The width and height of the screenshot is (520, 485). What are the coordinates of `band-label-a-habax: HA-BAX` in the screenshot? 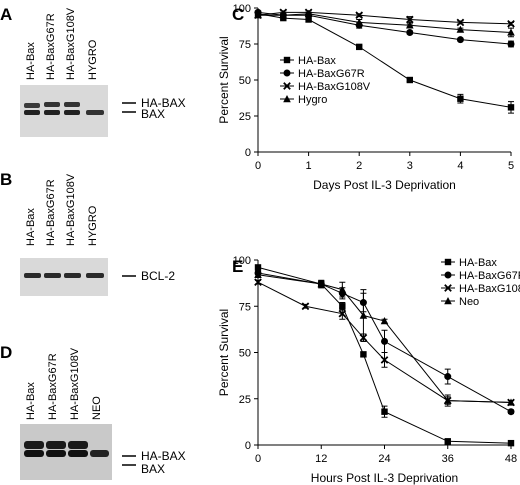 It's located at (163, 103).